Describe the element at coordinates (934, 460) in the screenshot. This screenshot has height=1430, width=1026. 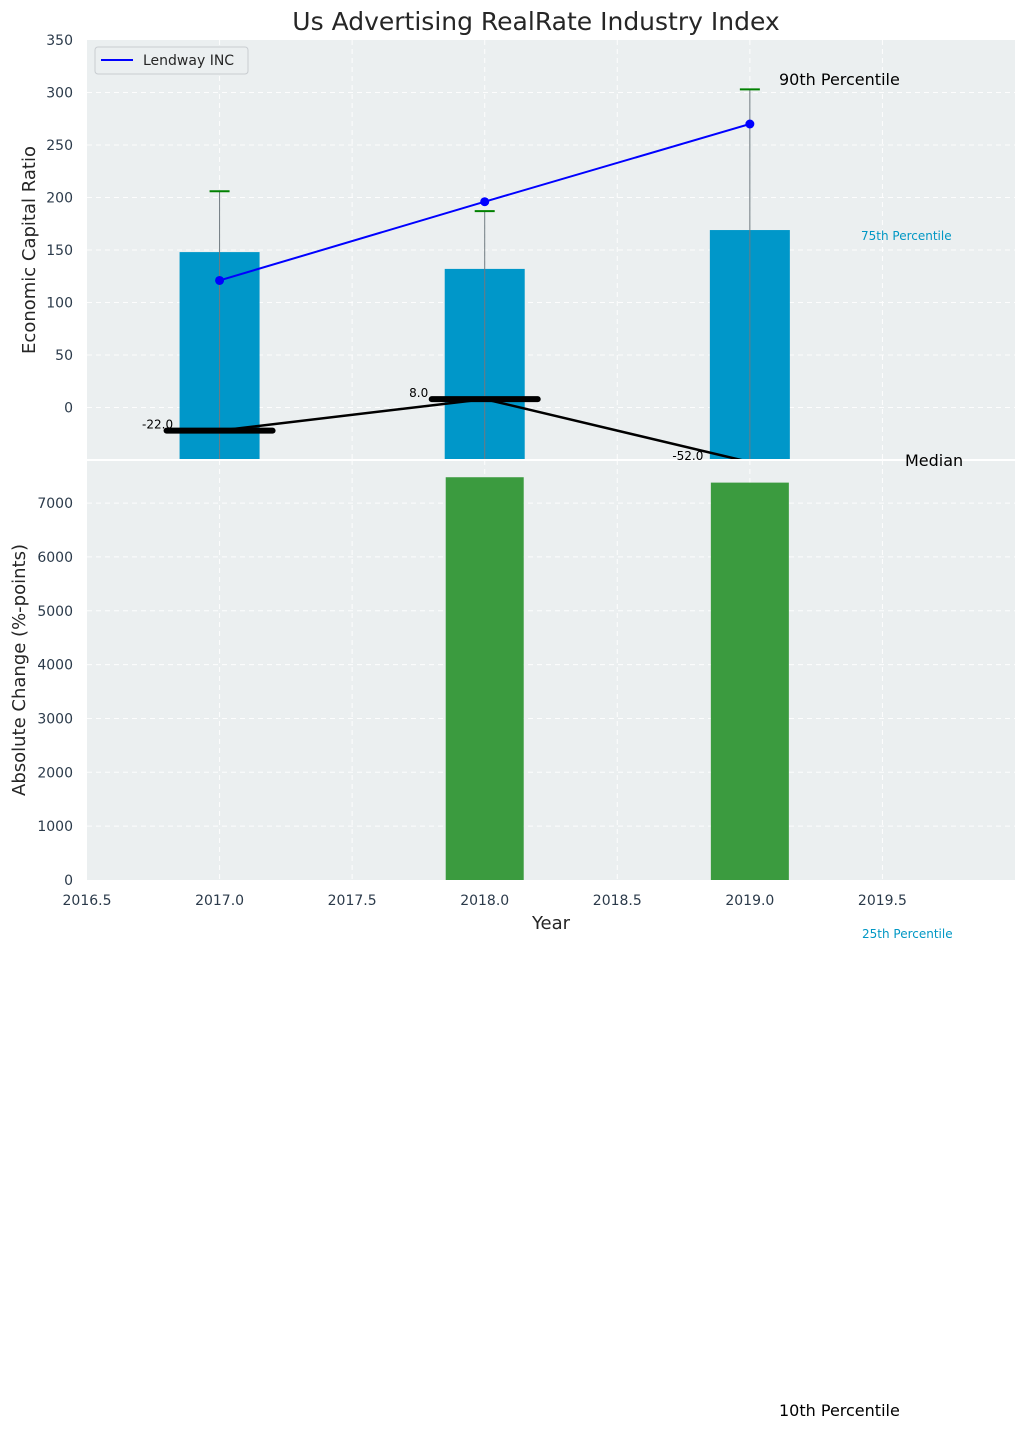
I see `annotation-median: Median` at that location.